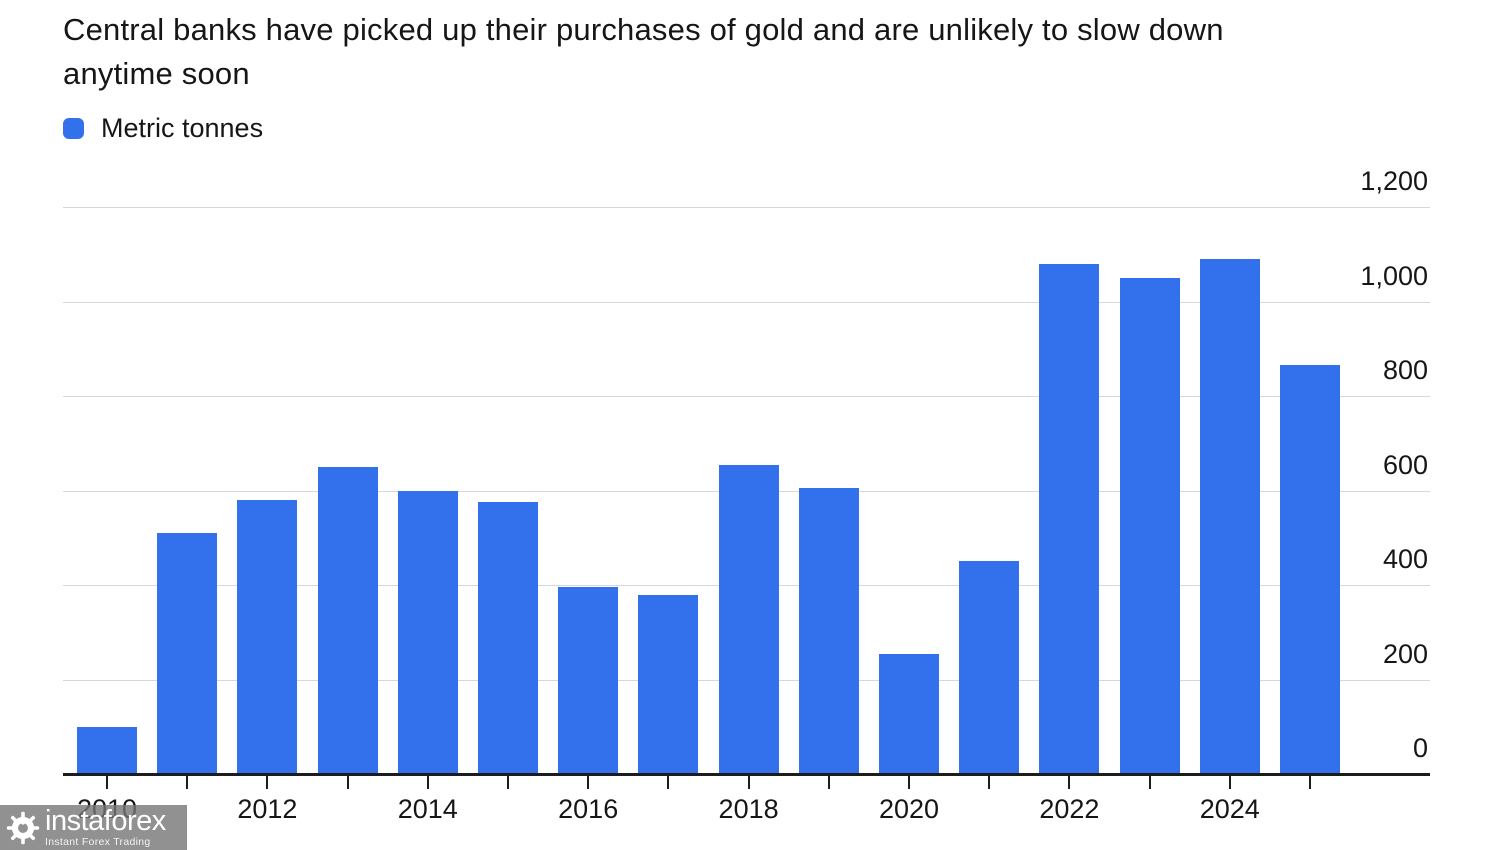 Image resolution: width=1500 pixels, height=850 pixels. I want to click on bar-2010, so click(107, 750).